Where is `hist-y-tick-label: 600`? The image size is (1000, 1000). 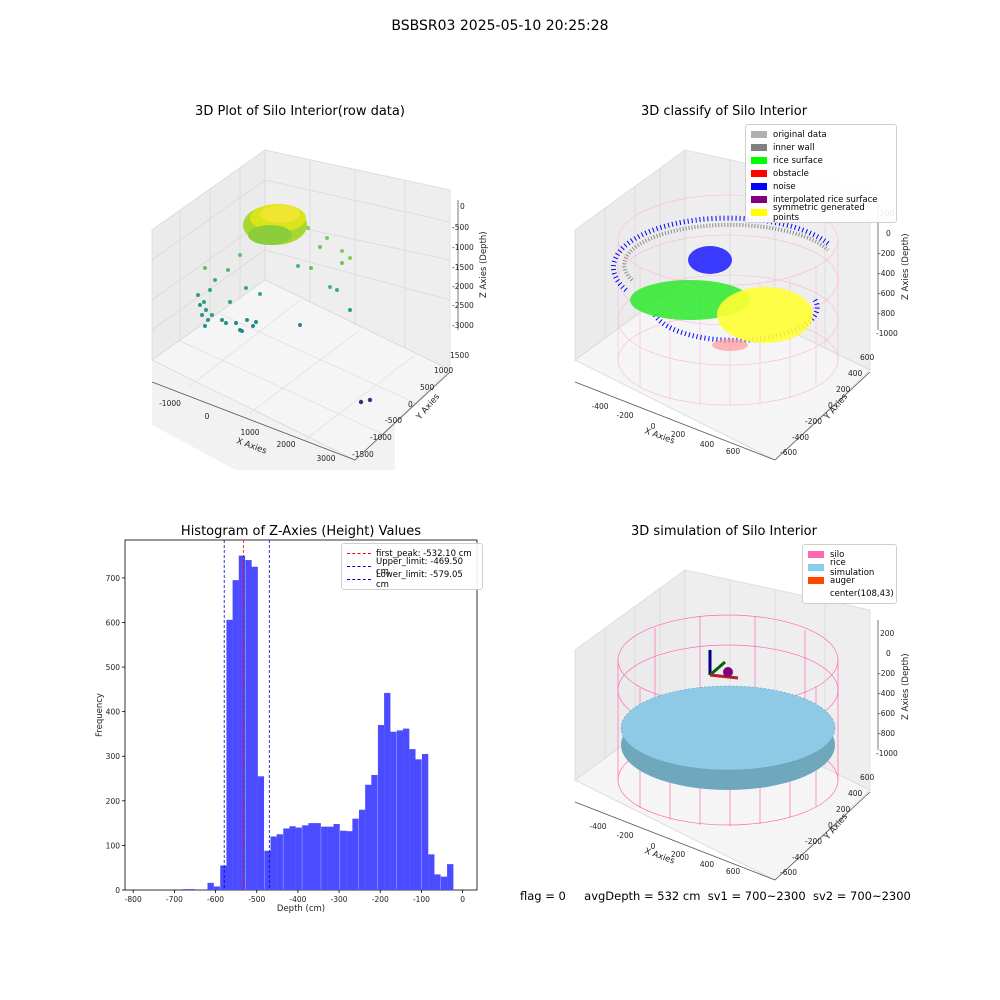 hist-y-tick-label: 600 is located at coordinates (113, 622).